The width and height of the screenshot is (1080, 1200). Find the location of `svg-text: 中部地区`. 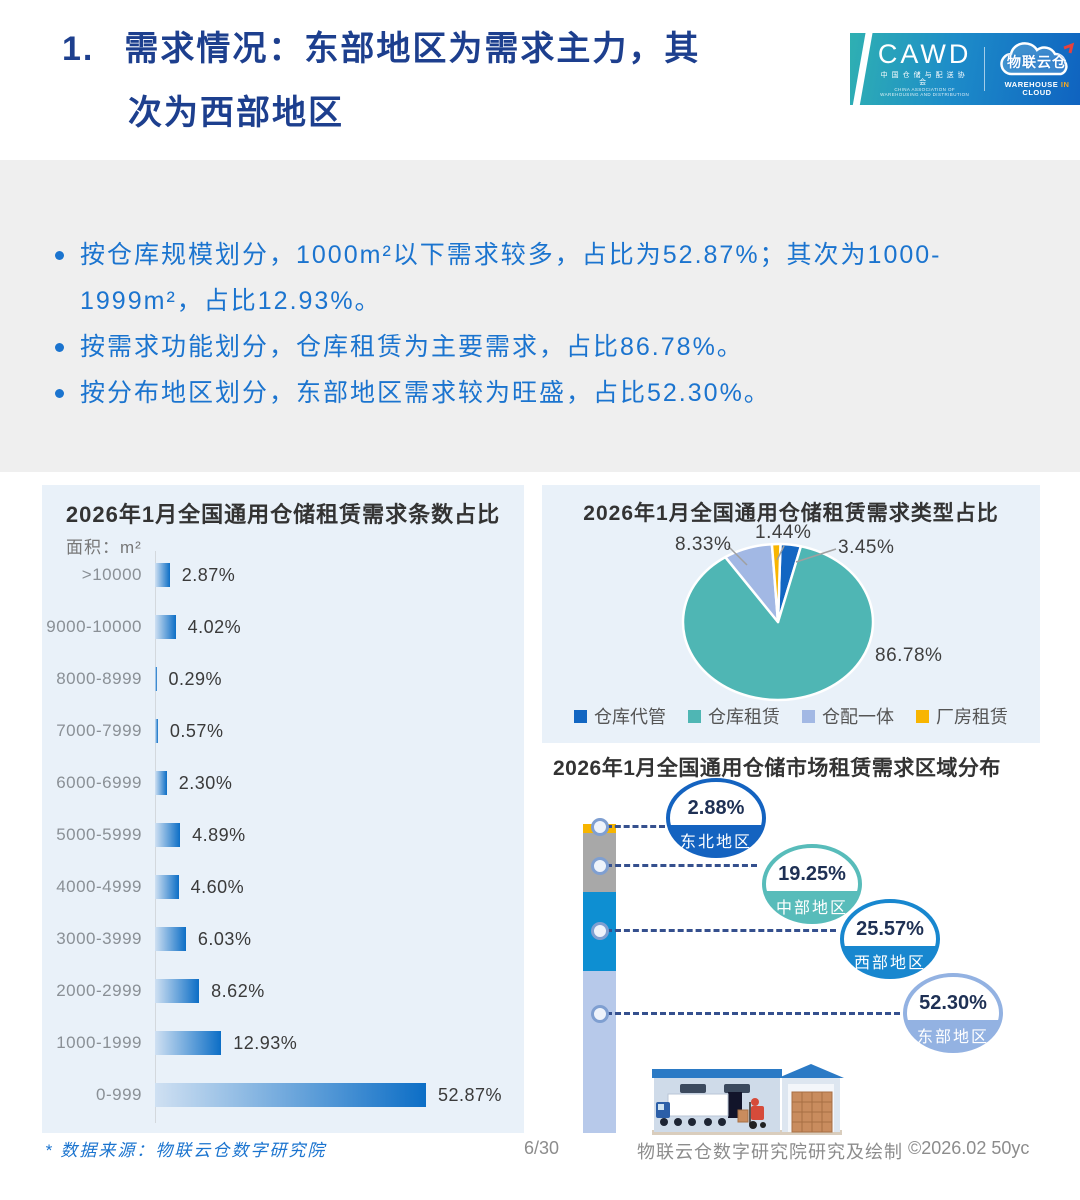

svg-text: 中部地区 is located at coordinates (812, 908).